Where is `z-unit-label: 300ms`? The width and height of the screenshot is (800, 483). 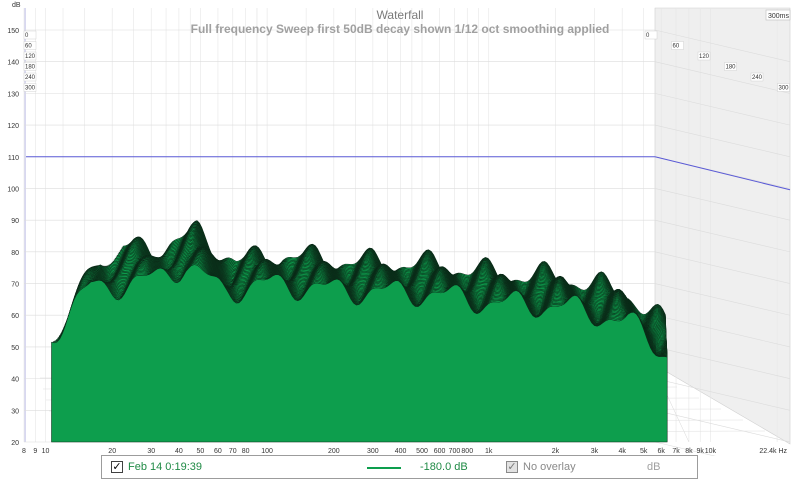 z-unit-label: 300ms is located at coordinates (779, 16).